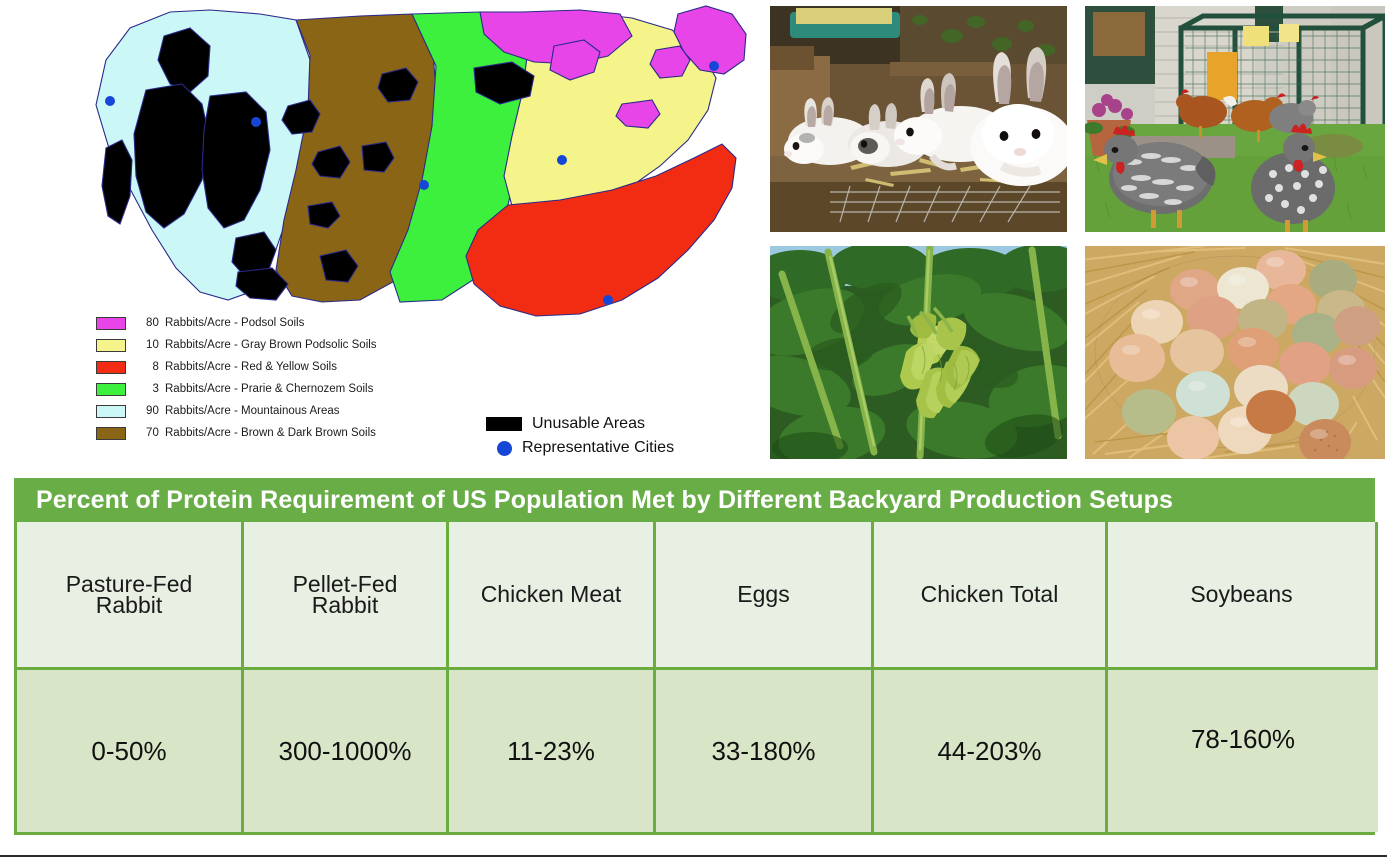  I want to click on legend-value: 8, so click(155, 367).